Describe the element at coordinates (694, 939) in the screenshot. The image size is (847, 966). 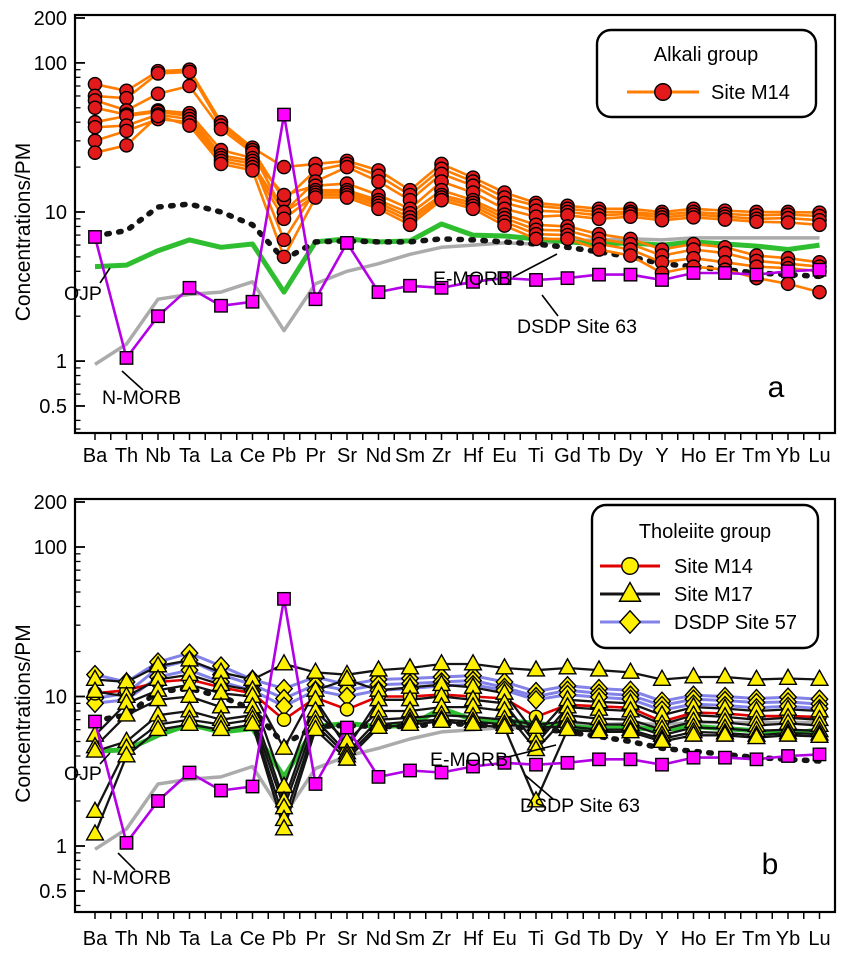
I see `x-category-label: Ho` at that location.